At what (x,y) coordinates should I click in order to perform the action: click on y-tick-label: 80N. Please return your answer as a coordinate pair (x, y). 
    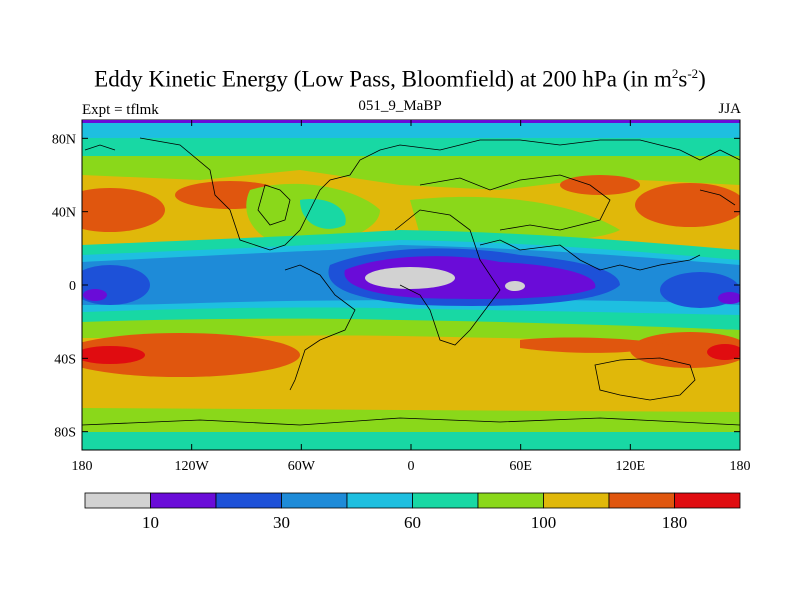
    Looking at the image, I should click on (64, 139).